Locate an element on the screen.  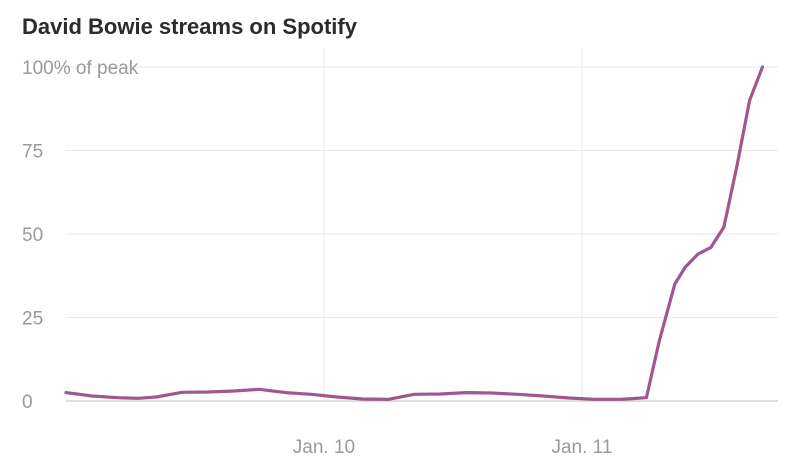
x-axis-tick-labels: Jan. 10 Jan. 11 is located at coordinates (453, 447).